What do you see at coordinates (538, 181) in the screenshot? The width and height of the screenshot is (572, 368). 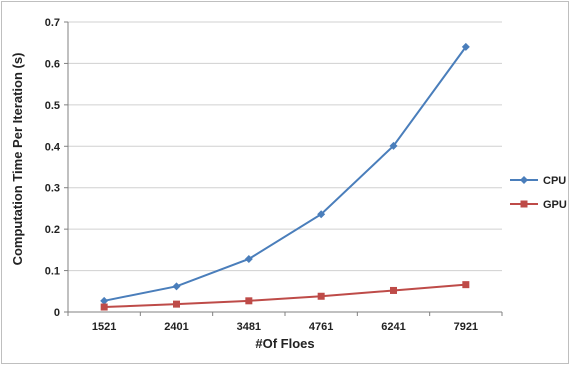 I see `legend-item-cpu: CPU` at bounding box center [538, 181].